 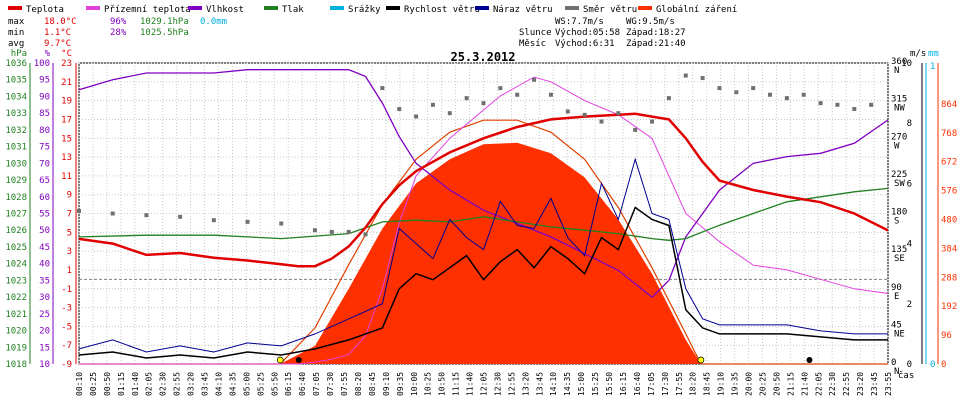 I want to click on dir-label-7: NE, so click(x=899, y=334).